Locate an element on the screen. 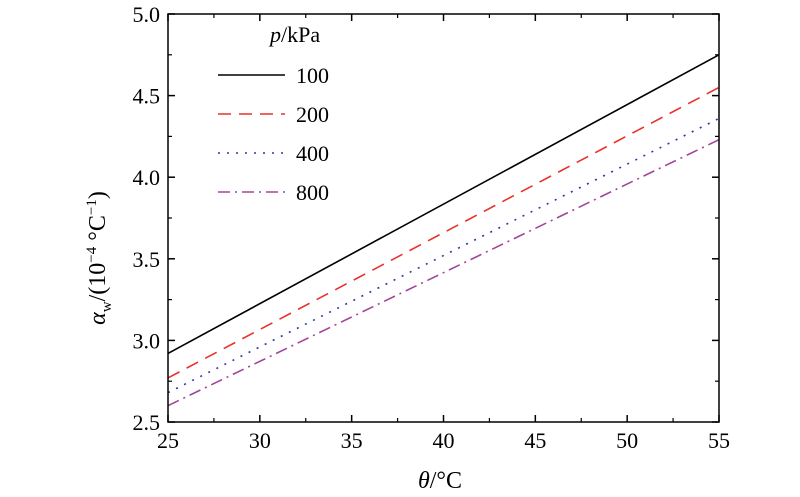 This screenshot has width=800, height=497. x-tick-label: 40 is located at coordinates (444, 440).